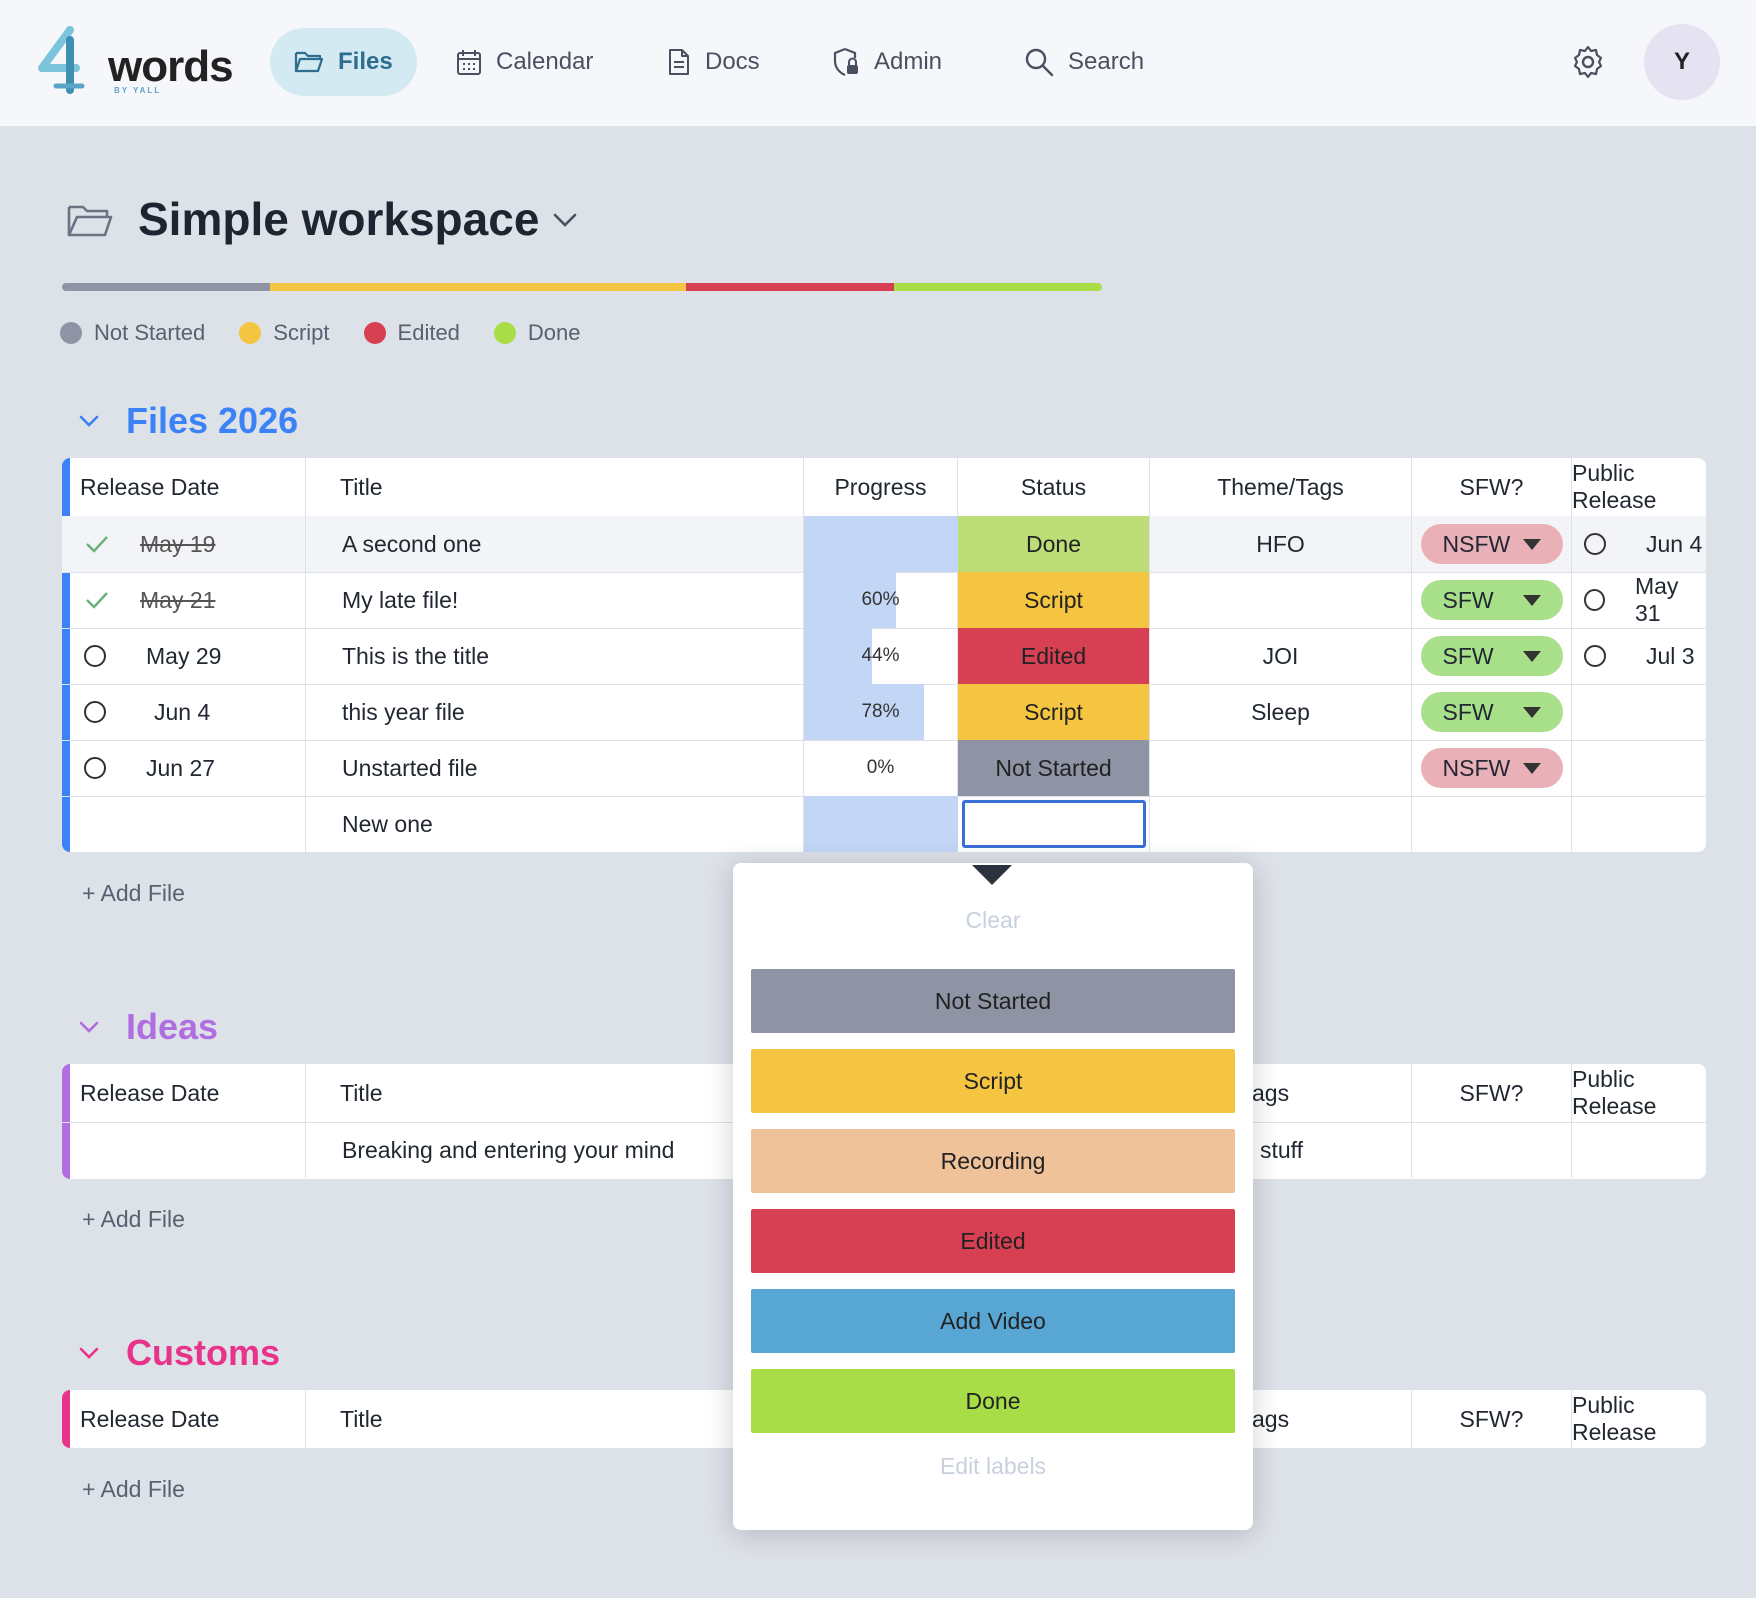 This screenshot has height=1598, width=1756. Describe the element at coordinates (1054, 768) in the screenshot. I see `status-cell: Not Started` at that location.